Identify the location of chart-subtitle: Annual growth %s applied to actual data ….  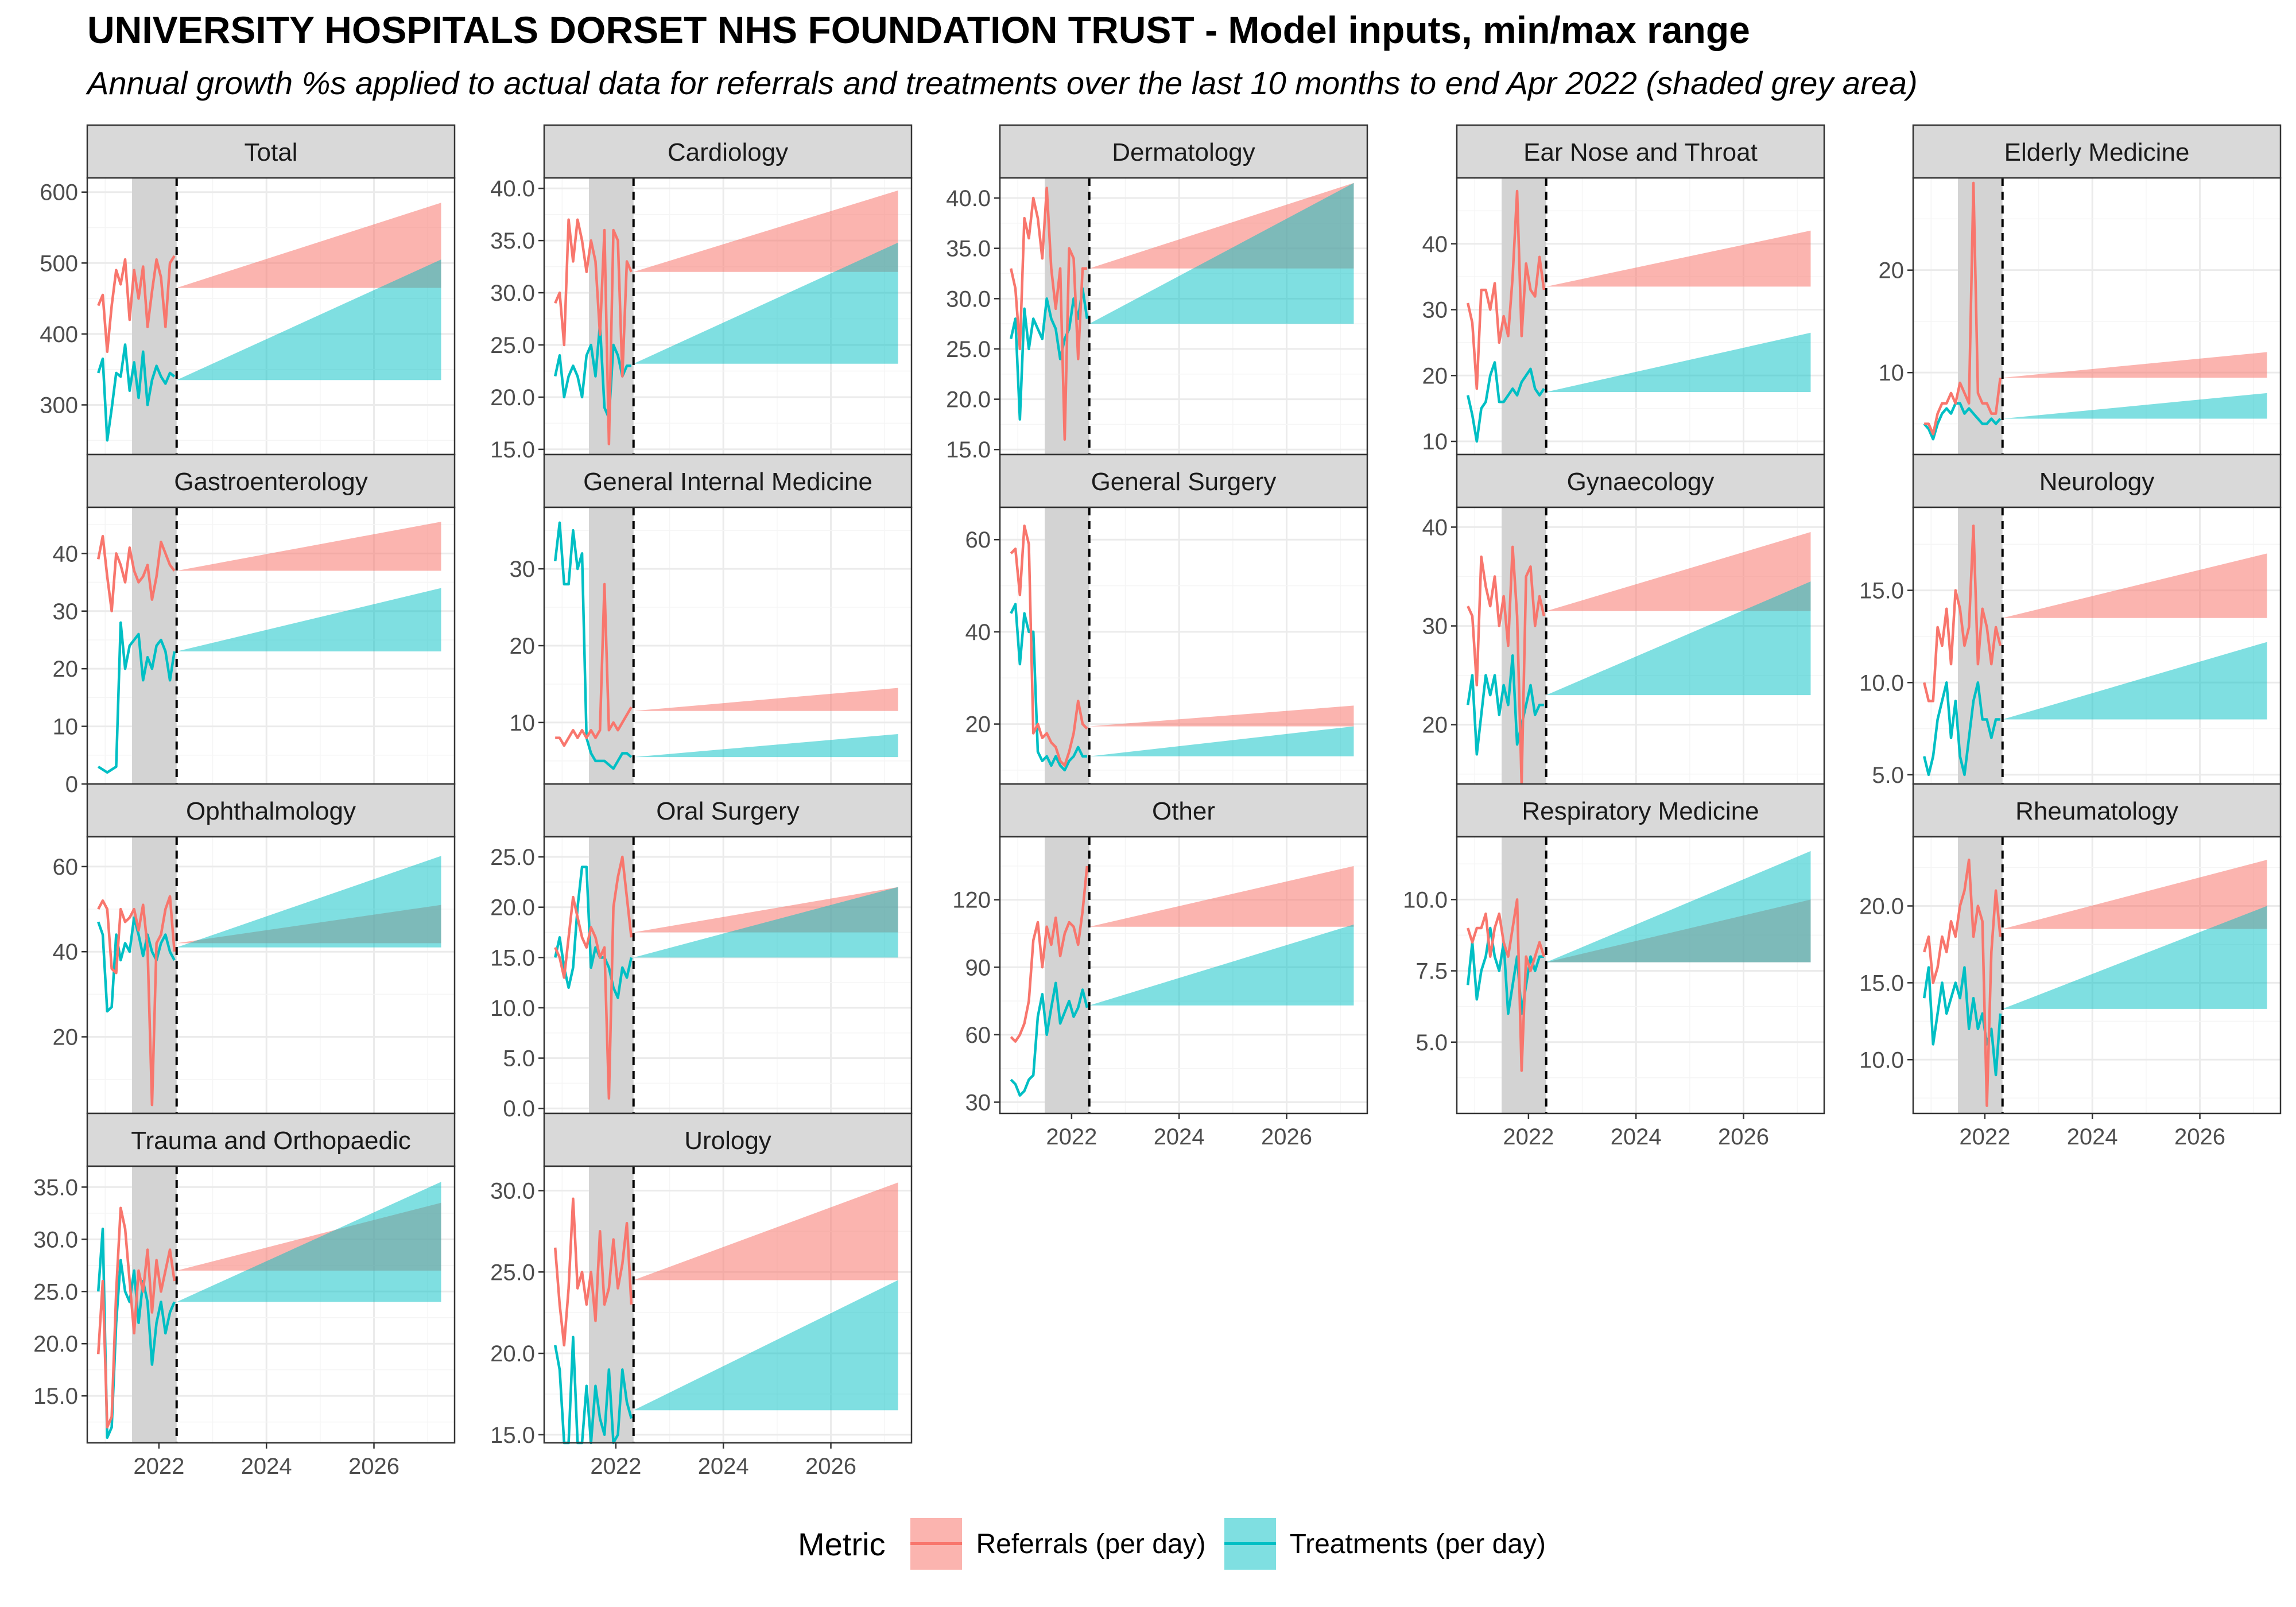
(1002, 83).